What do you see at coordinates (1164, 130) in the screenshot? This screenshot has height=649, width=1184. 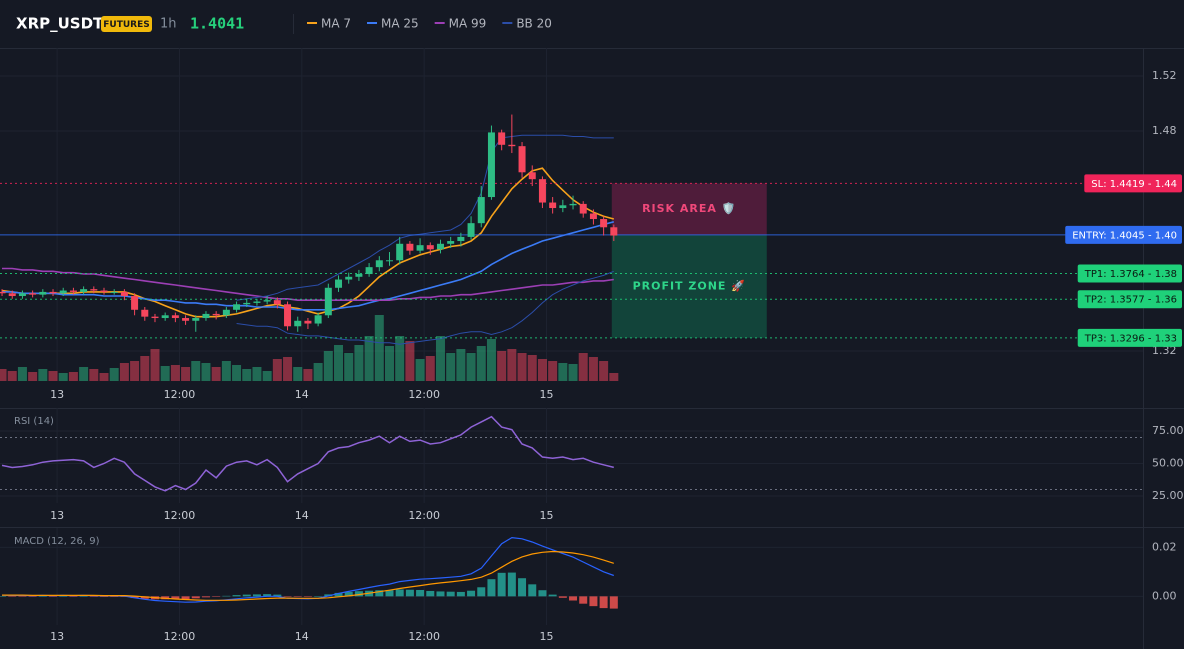 I see `y-tick-label: 1.48` at bounding box center [1164, 130].